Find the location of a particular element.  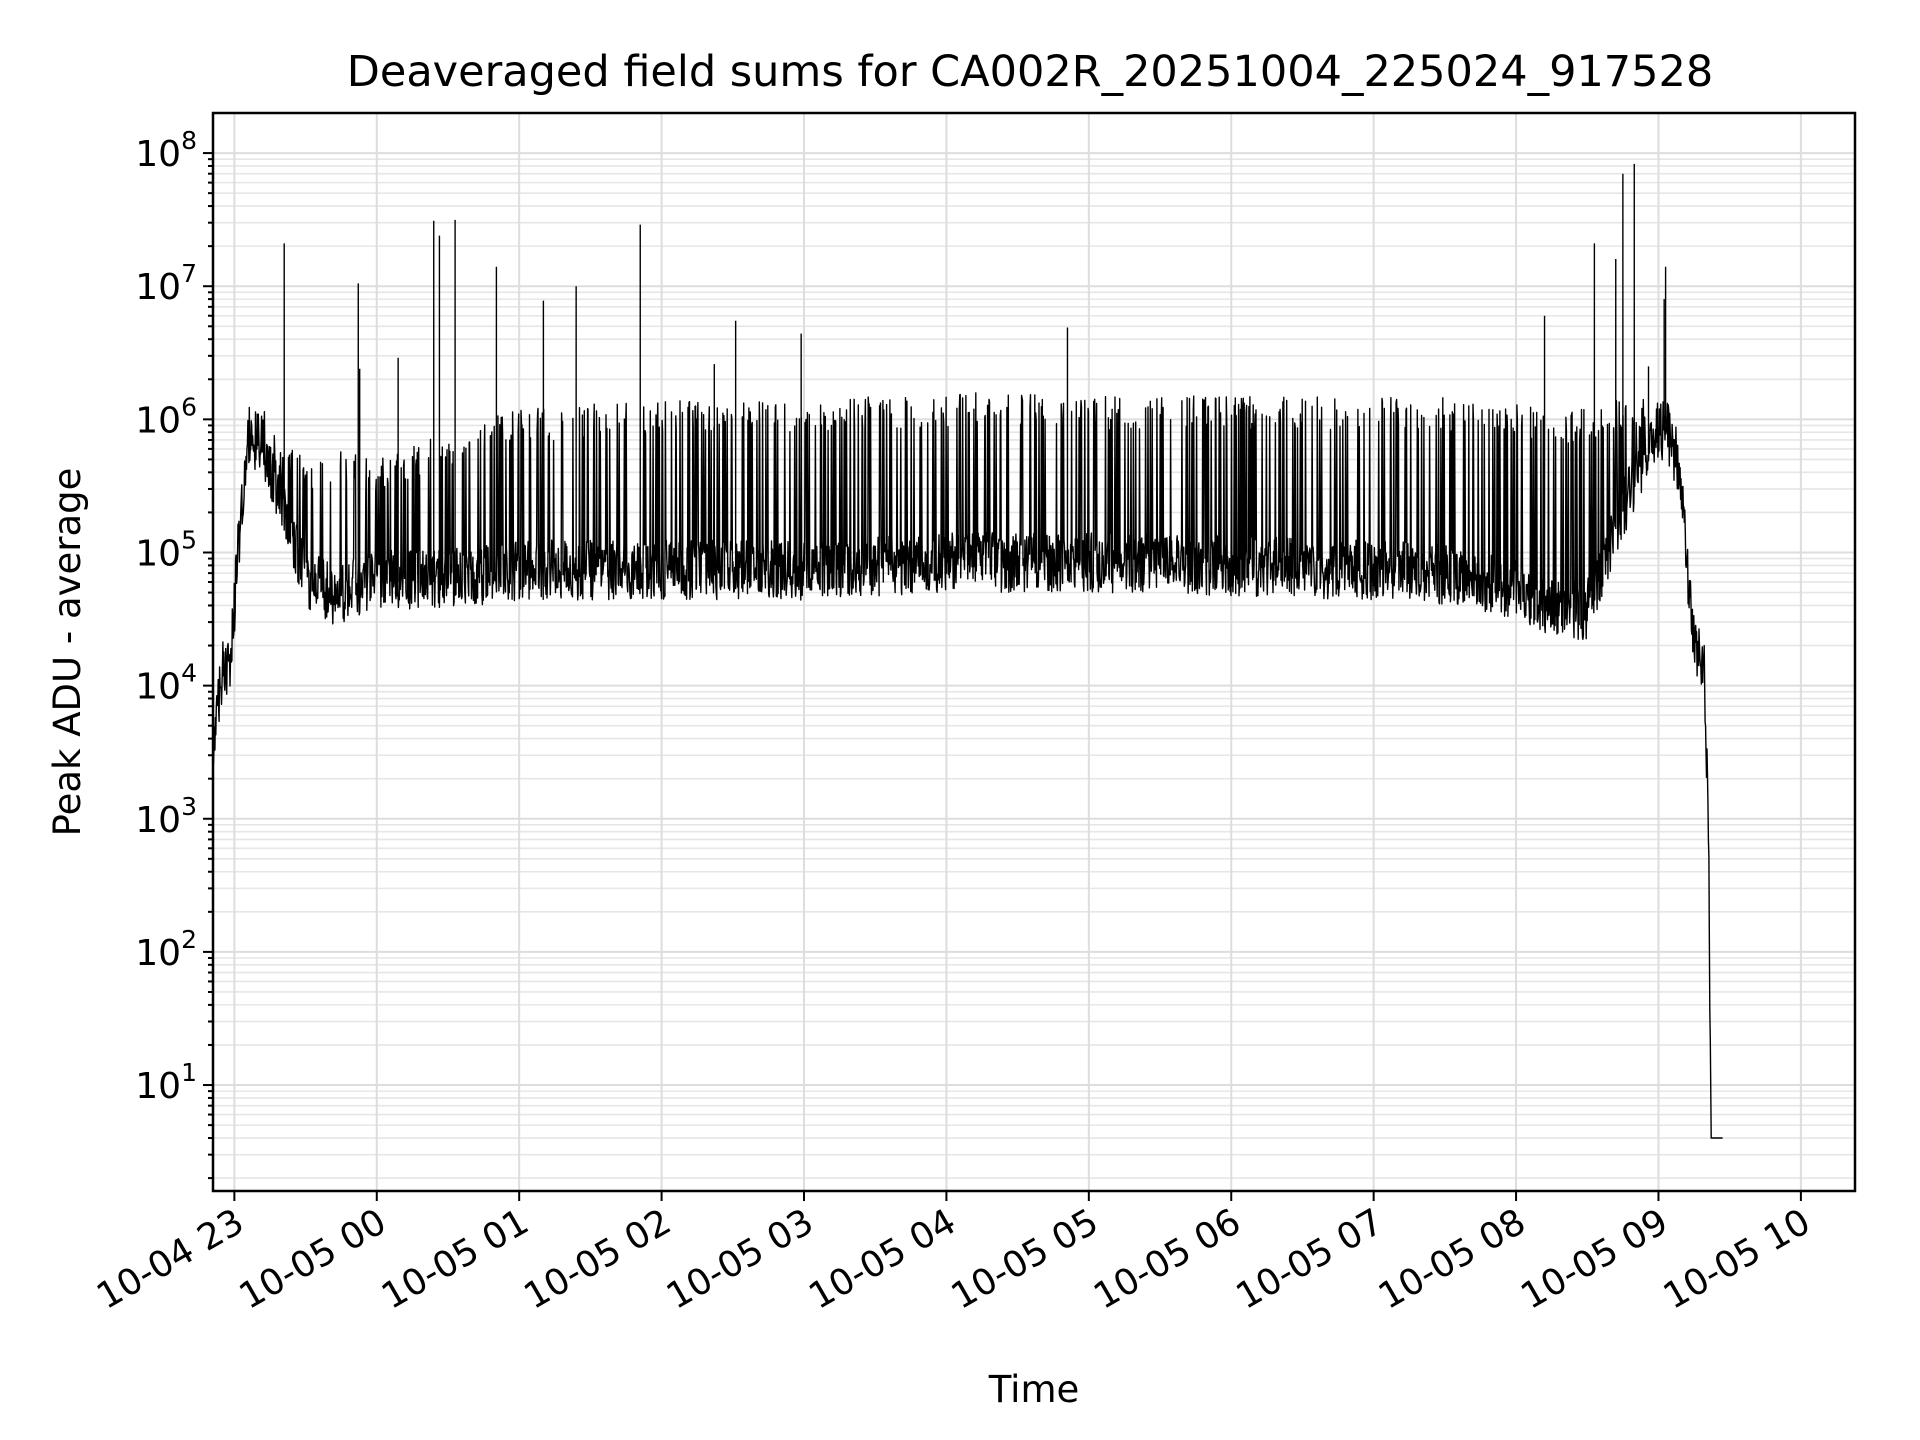

y-tick-exponent: 6 is located at coordinates (189, 406).